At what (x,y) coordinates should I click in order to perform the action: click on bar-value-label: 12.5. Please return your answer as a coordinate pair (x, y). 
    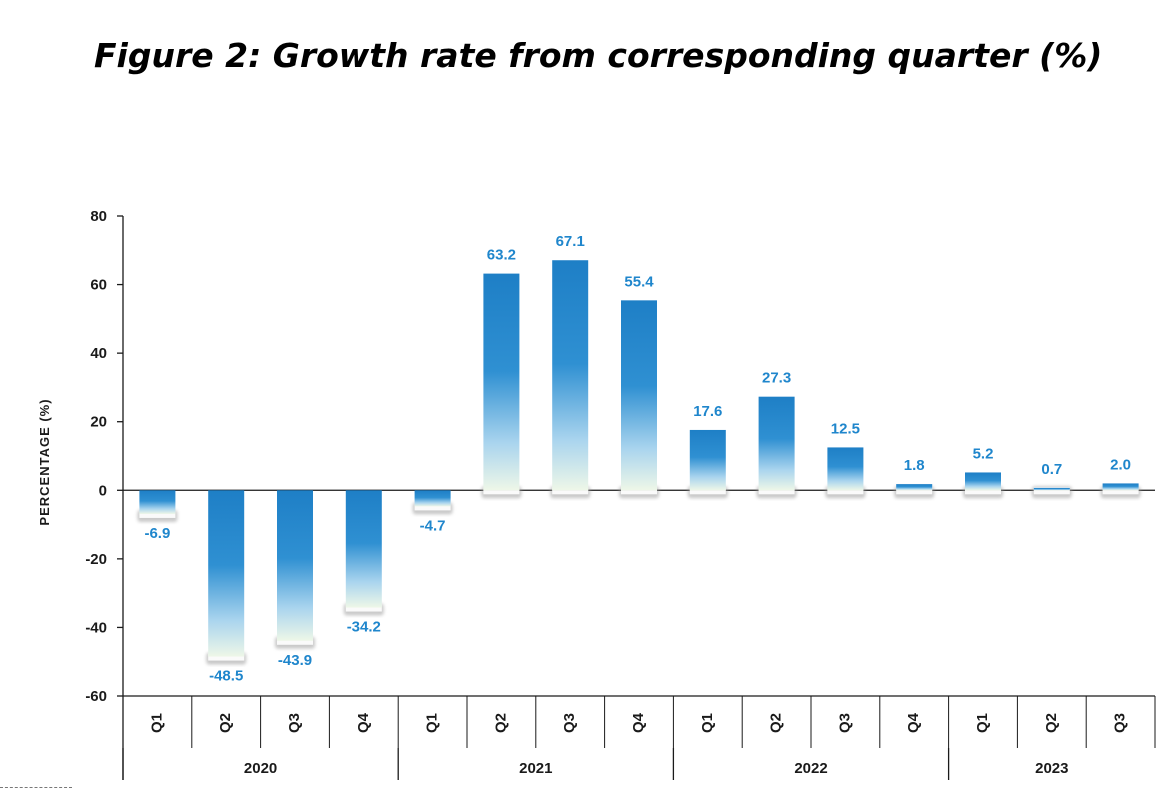
    Looking at the image, I should click on (845, 428).